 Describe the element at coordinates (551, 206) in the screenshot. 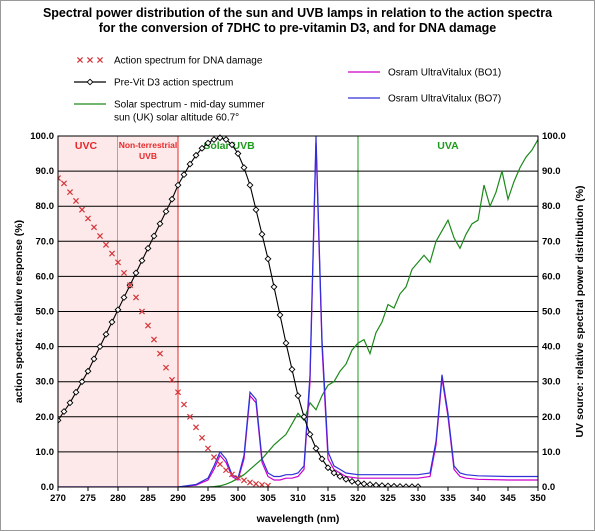

I see `y-tick-right-8: 80.0` at that location.